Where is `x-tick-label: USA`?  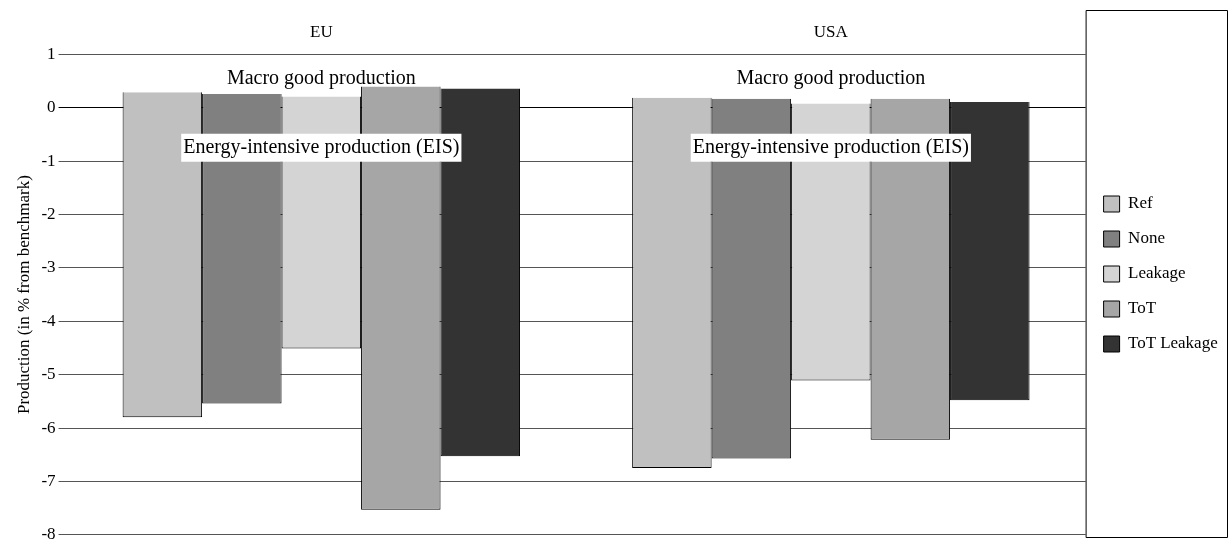
x-tick-label: USA is located at coordinates (831, 31).